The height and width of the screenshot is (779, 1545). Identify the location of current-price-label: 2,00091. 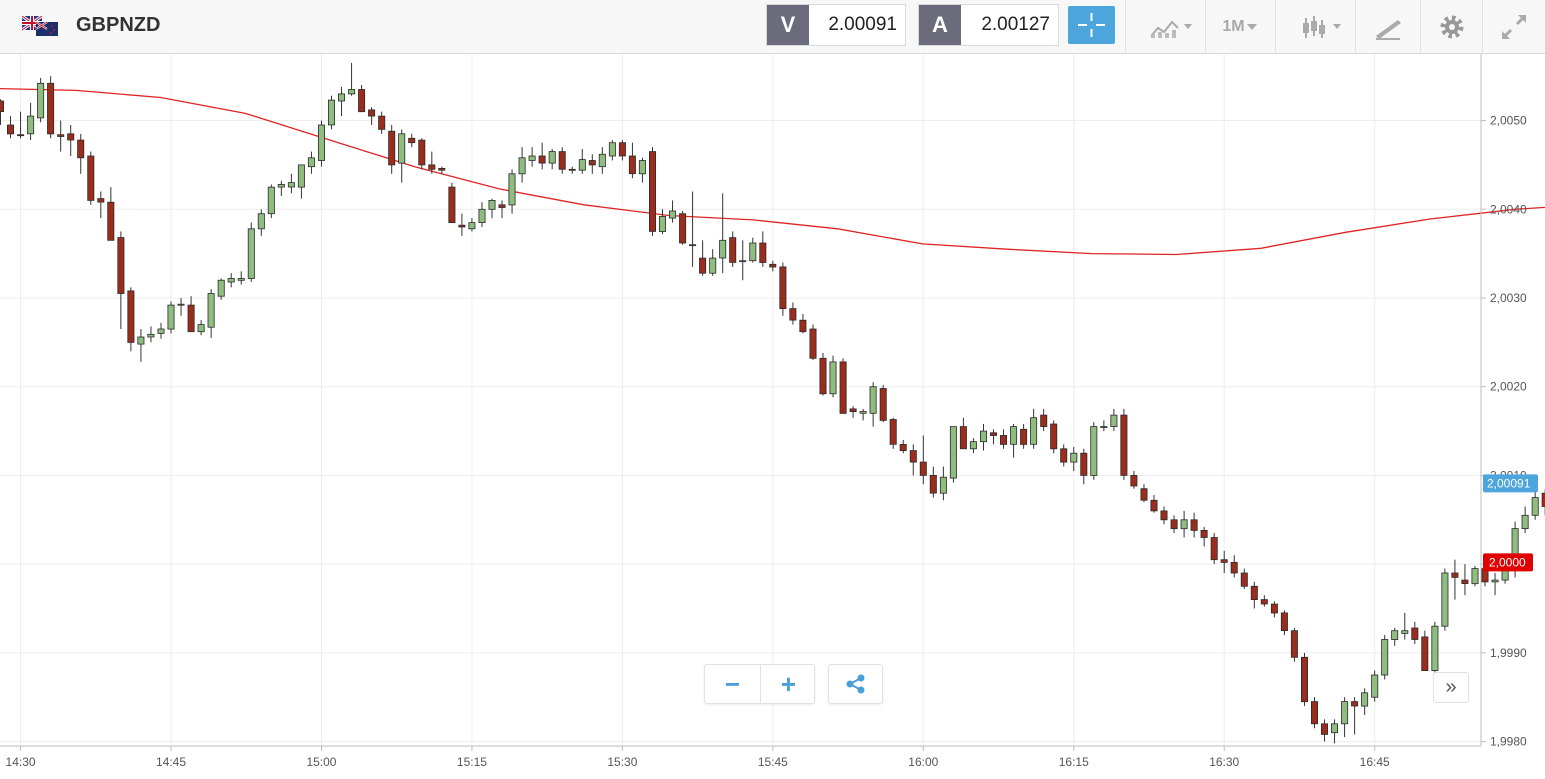
(1509, 483).